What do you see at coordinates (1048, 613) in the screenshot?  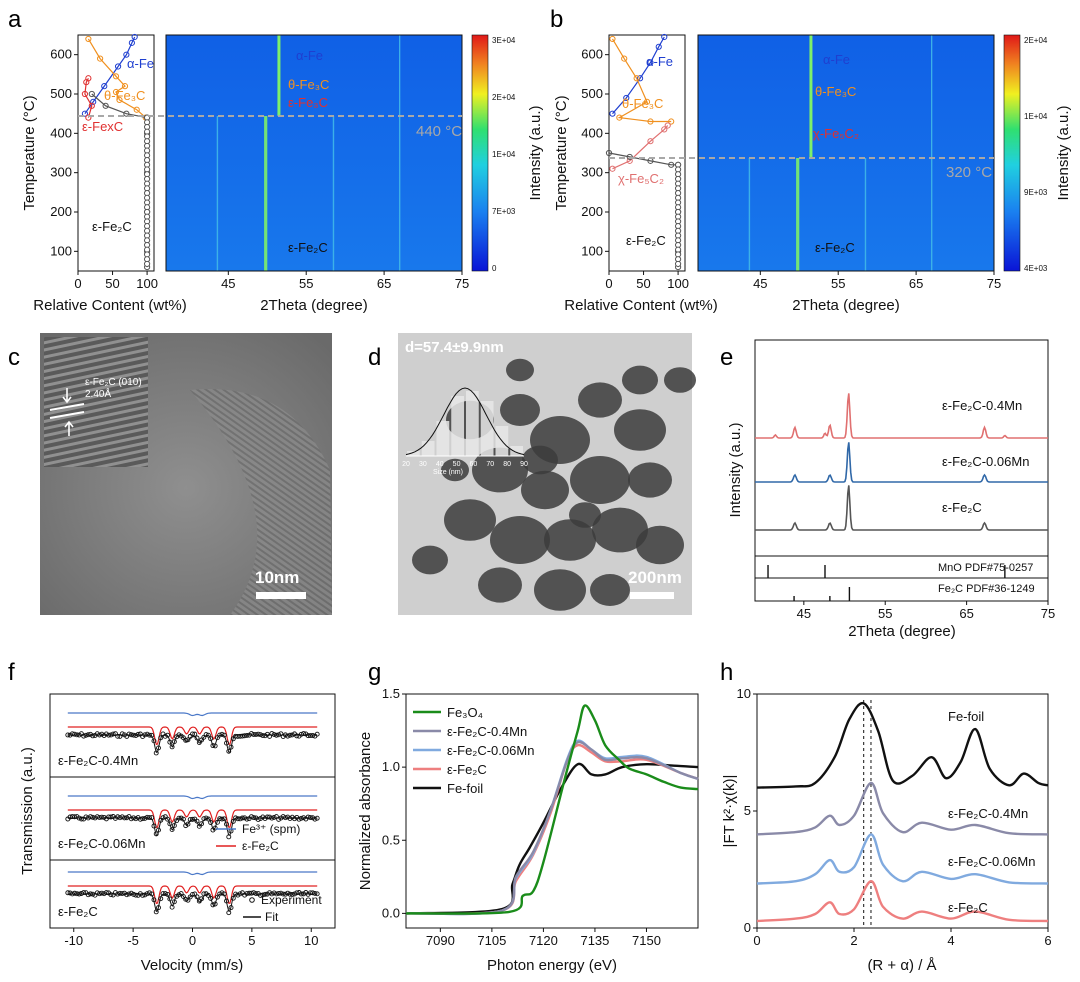 I see `e-xtick-label: 75` at bounding box center [1048, 613].